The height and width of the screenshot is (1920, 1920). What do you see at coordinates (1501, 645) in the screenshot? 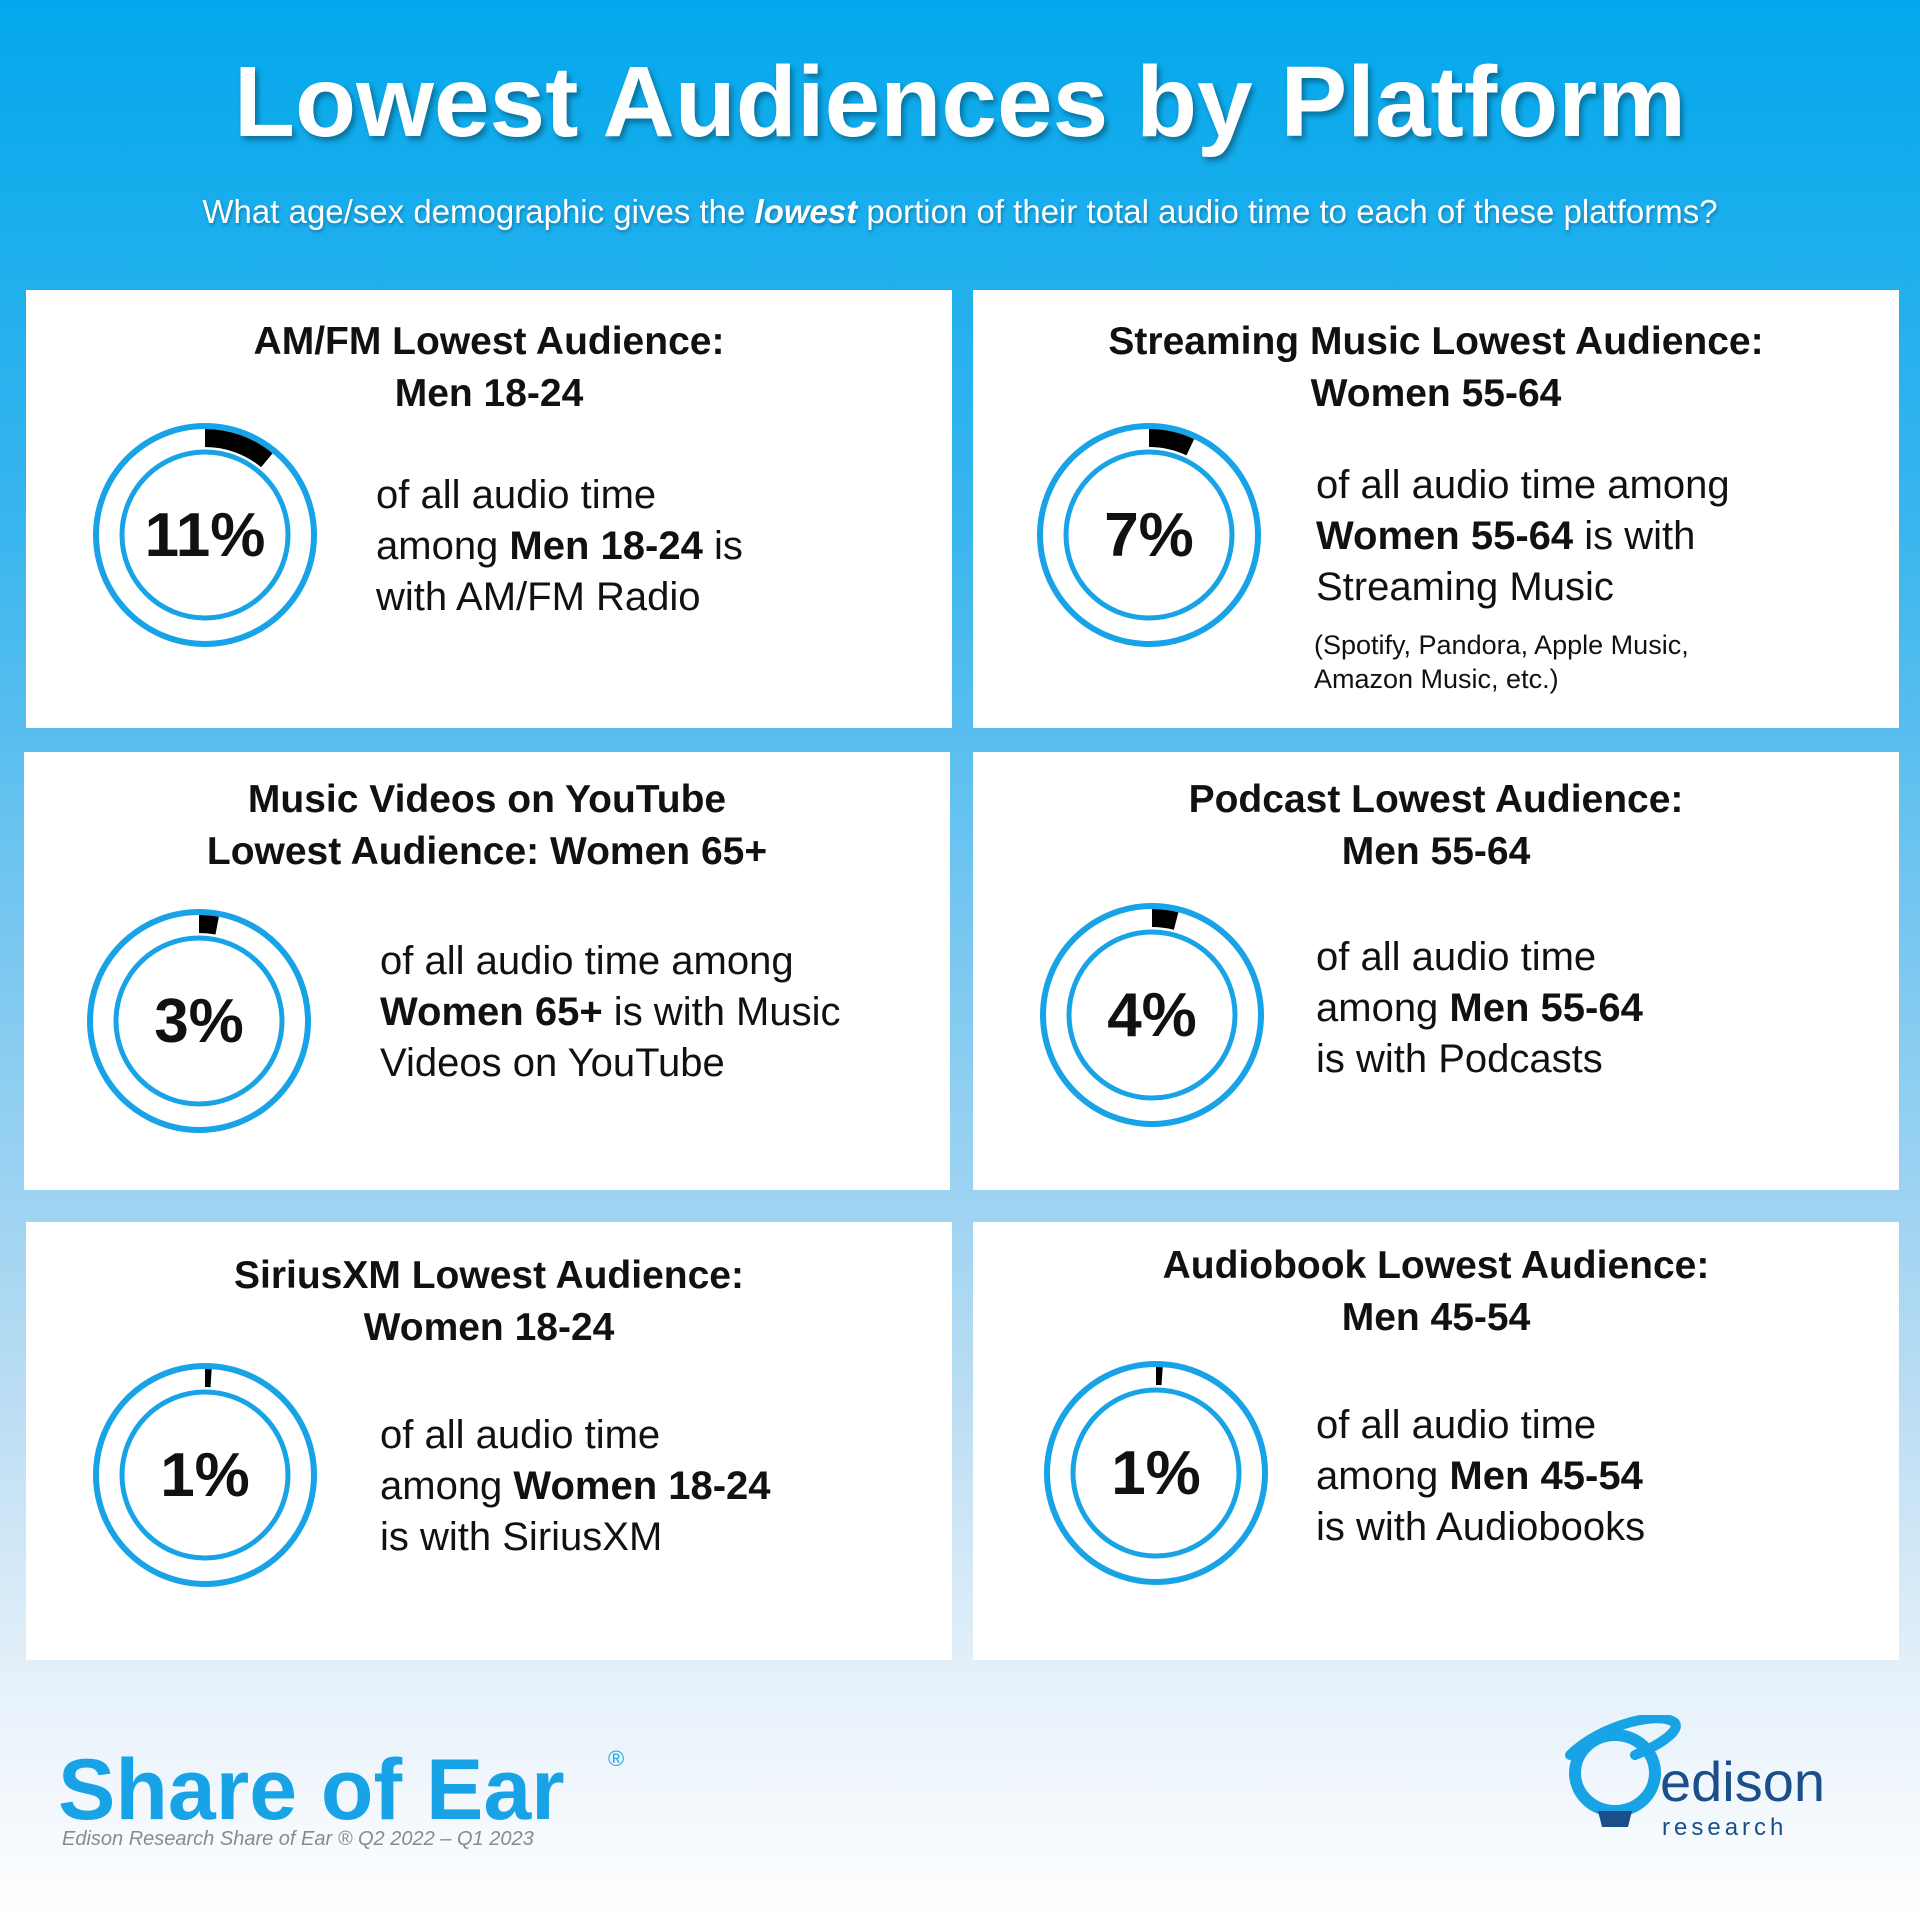
I see `note-line1: (Spotify, Pandora, Apple Music,` at bounding box center [1501, 645].